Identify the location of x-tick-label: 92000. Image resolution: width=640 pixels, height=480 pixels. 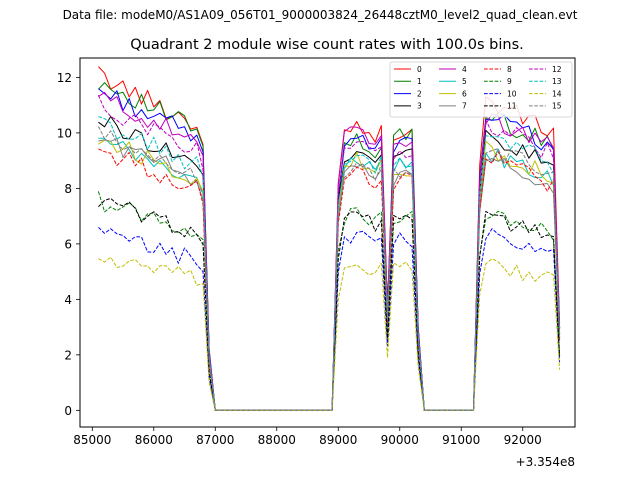
(523, 440).